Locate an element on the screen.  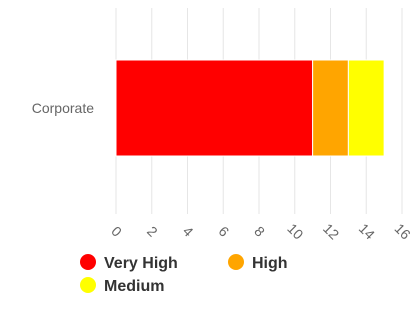
legend: Very High High Medium is located at coordinates (184, 274).